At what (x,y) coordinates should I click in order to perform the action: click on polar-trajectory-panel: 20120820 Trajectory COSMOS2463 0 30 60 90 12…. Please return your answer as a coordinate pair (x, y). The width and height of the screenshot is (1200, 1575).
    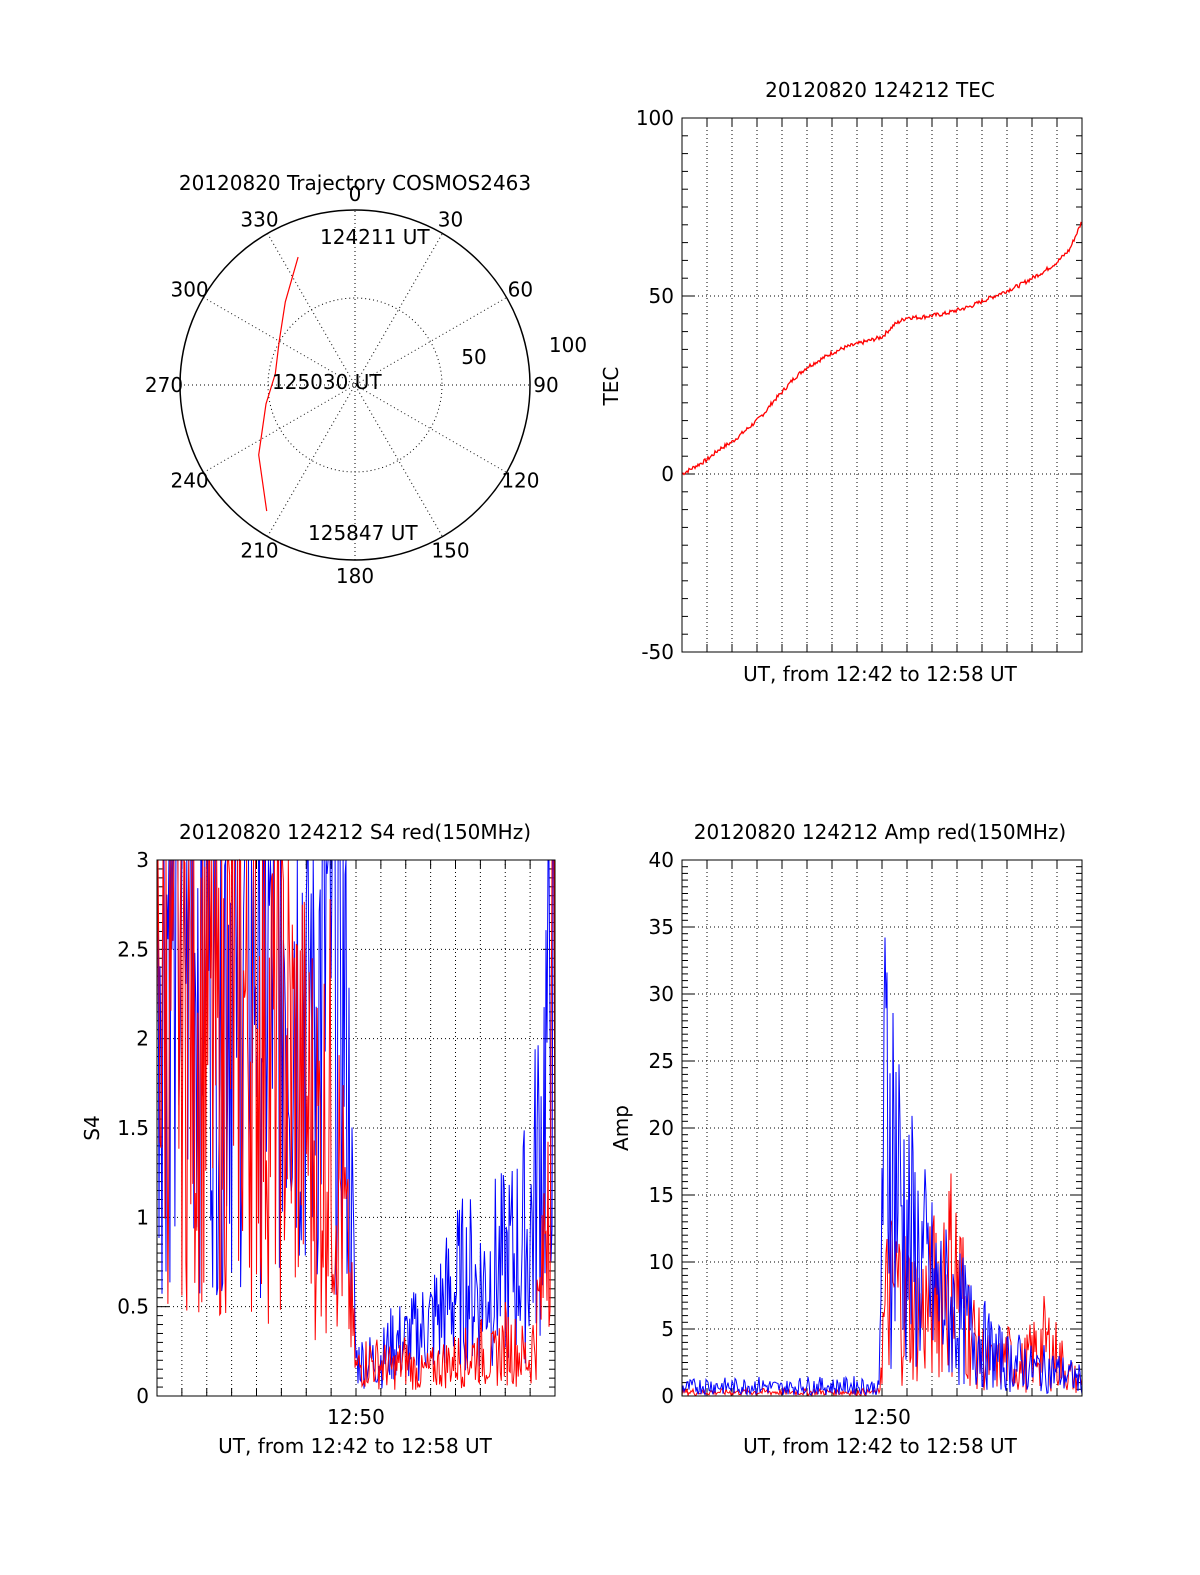
    Looking at the image, I should click on (366, 379).